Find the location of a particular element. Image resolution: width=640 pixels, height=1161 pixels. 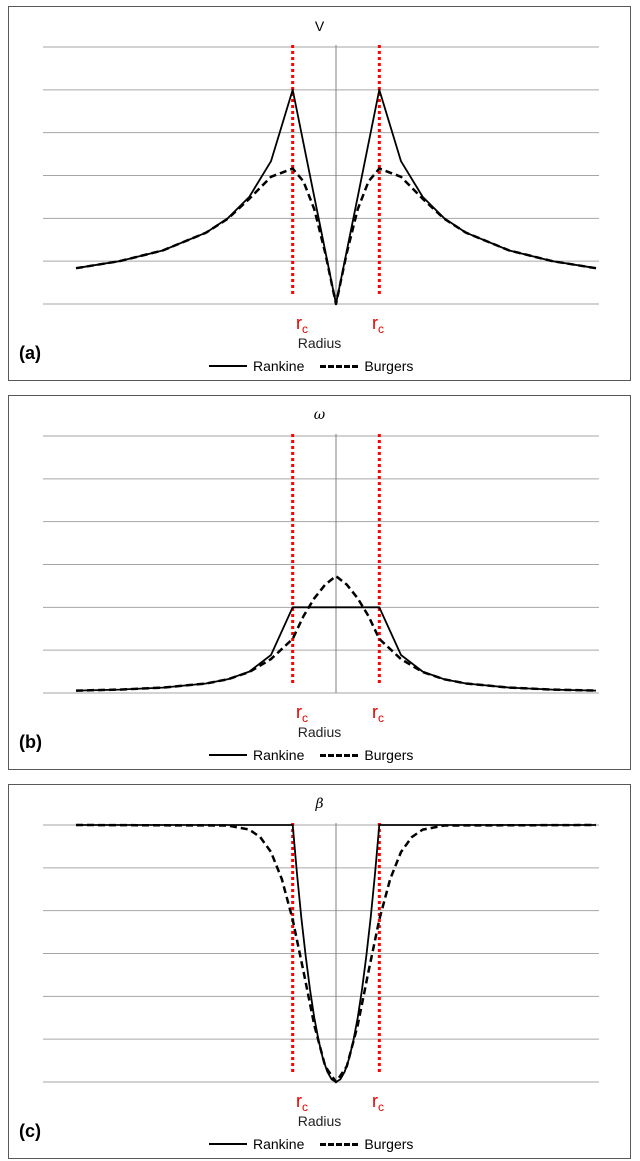

chart-title: V is located at coordinates (319, 26).